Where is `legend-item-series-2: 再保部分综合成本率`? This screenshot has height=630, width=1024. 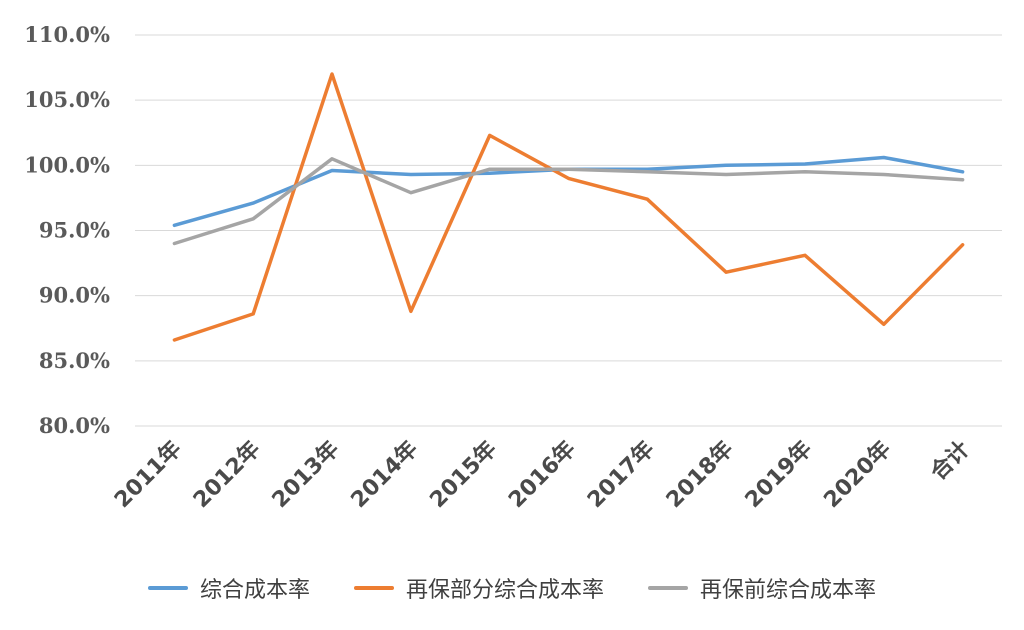
legend-item-series-2: 再保部分综合成本率 is located at coordinates (478, 588).